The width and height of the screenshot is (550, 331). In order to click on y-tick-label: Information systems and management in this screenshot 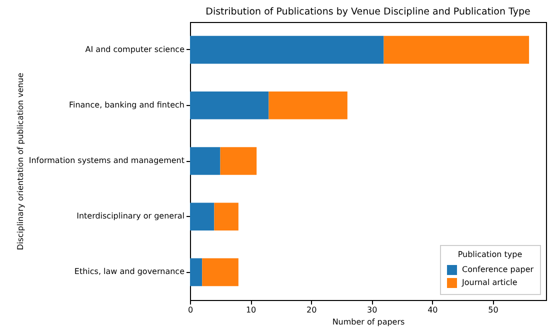, I will do `click(106, 160)`.